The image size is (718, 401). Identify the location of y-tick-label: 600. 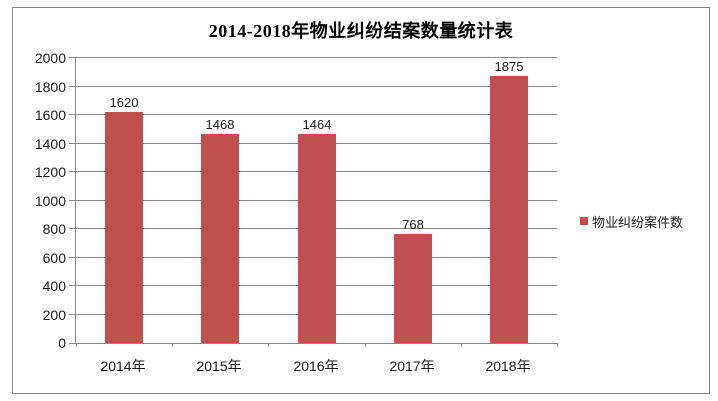
(54, 258).